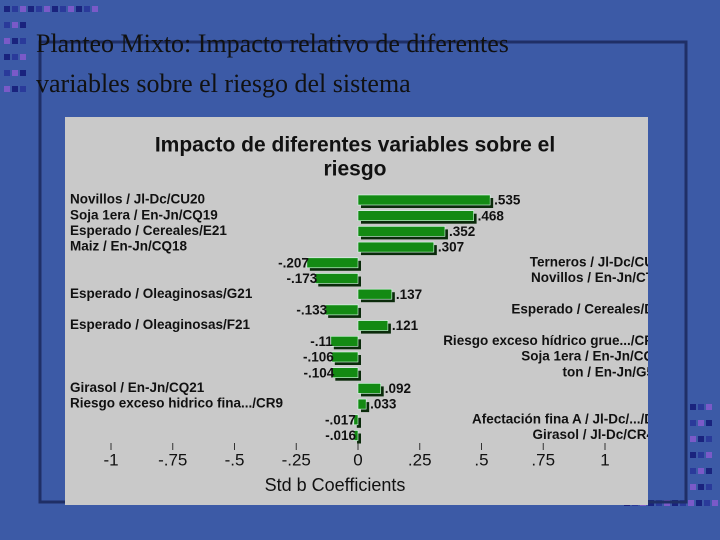  What do you see at coordinates (420, 459) in the screenshot?
I see `x-tick-label: .25` at bounding box center [420, 459].